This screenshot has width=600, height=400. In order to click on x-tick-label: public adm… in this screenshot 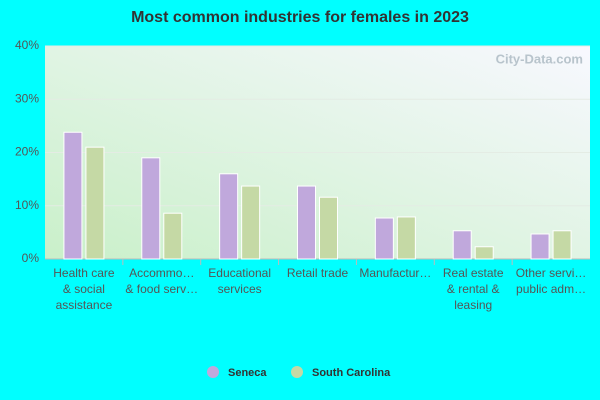, I will do `click(551, 289)`.